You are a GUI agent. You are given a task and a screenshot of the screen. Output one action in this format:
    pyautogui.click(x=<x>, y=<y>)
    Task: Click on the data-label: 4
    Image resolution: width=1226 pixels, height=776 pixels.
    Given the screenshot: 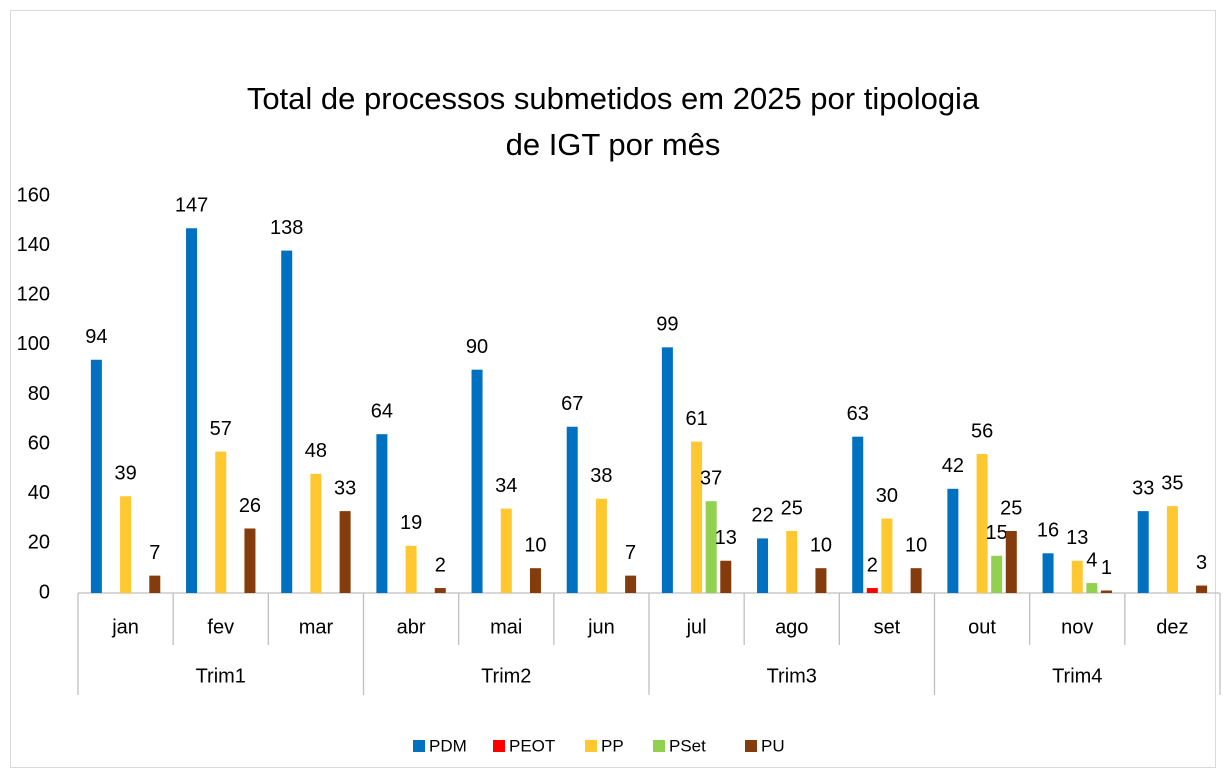 What is the action you would take?
    pyautogui.click(x=1091, y=560)
    